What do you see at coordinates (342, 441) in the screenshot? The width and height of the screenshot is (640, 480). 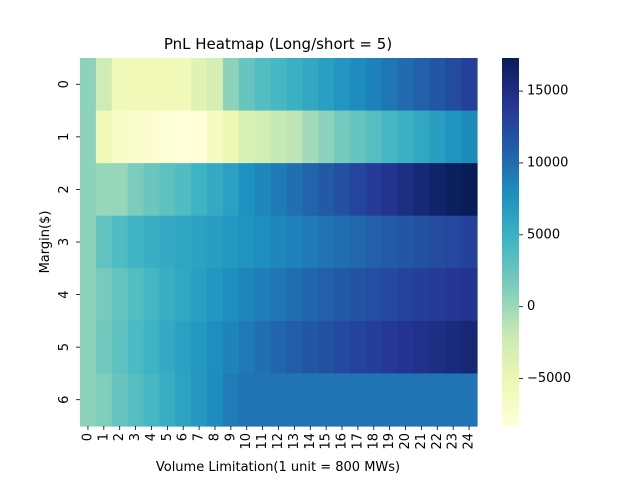 I see `x-tick-label: 16` at bounding box center [342, 441].